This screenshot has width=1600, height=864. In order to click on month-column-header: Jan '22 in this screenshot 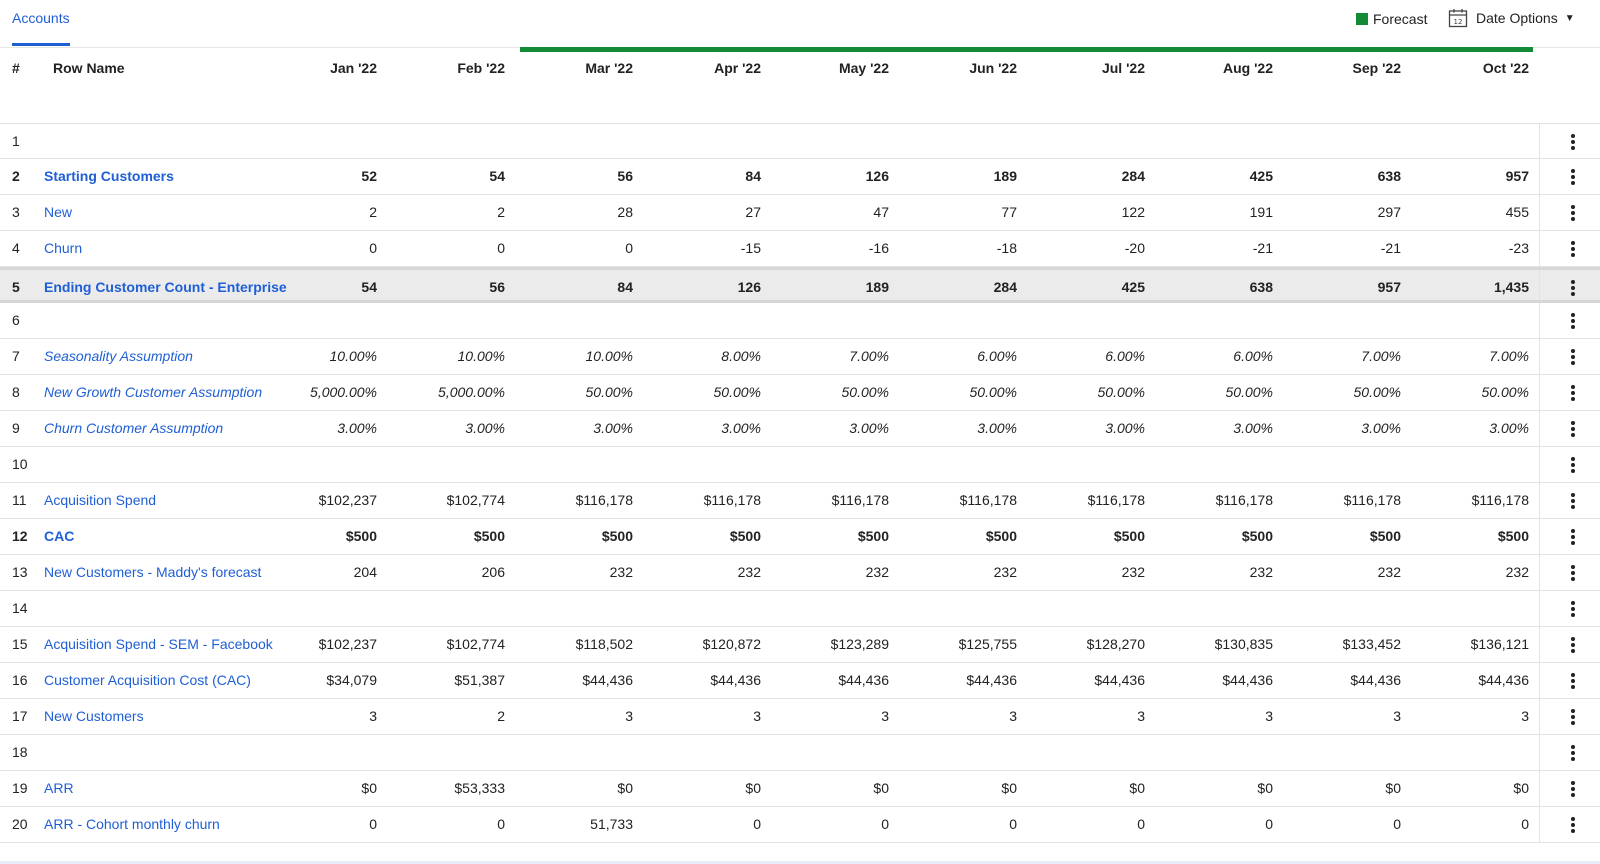, I will do `click(353, 68)`.